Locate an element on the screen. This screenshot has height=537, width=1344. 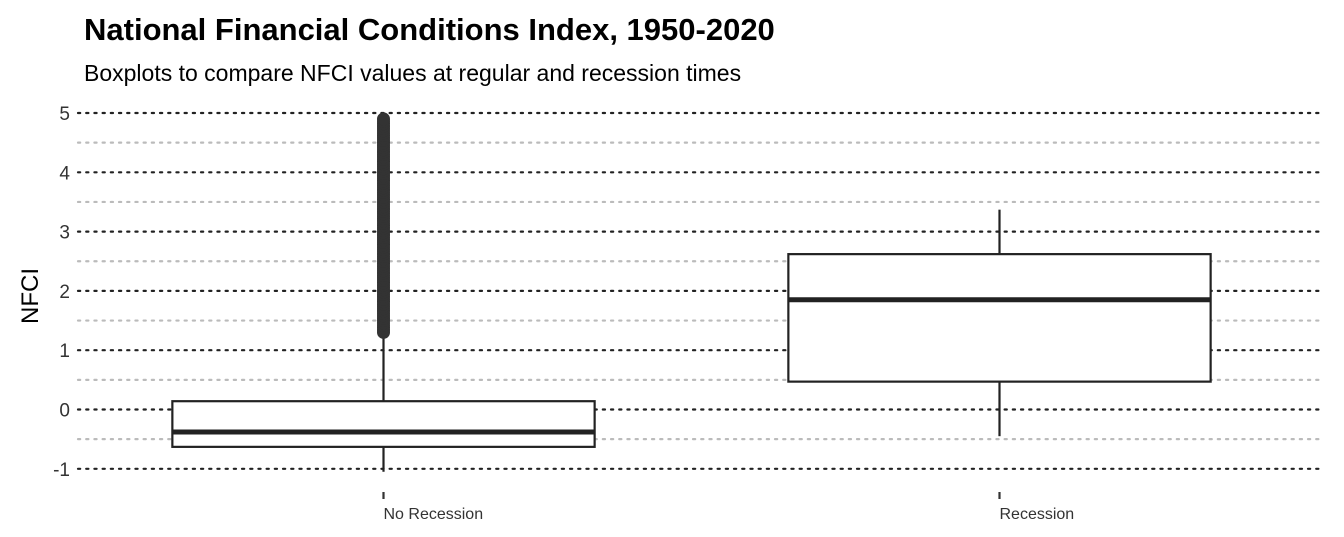
y-tick-label: 3 is located at coordinates (64, 233).